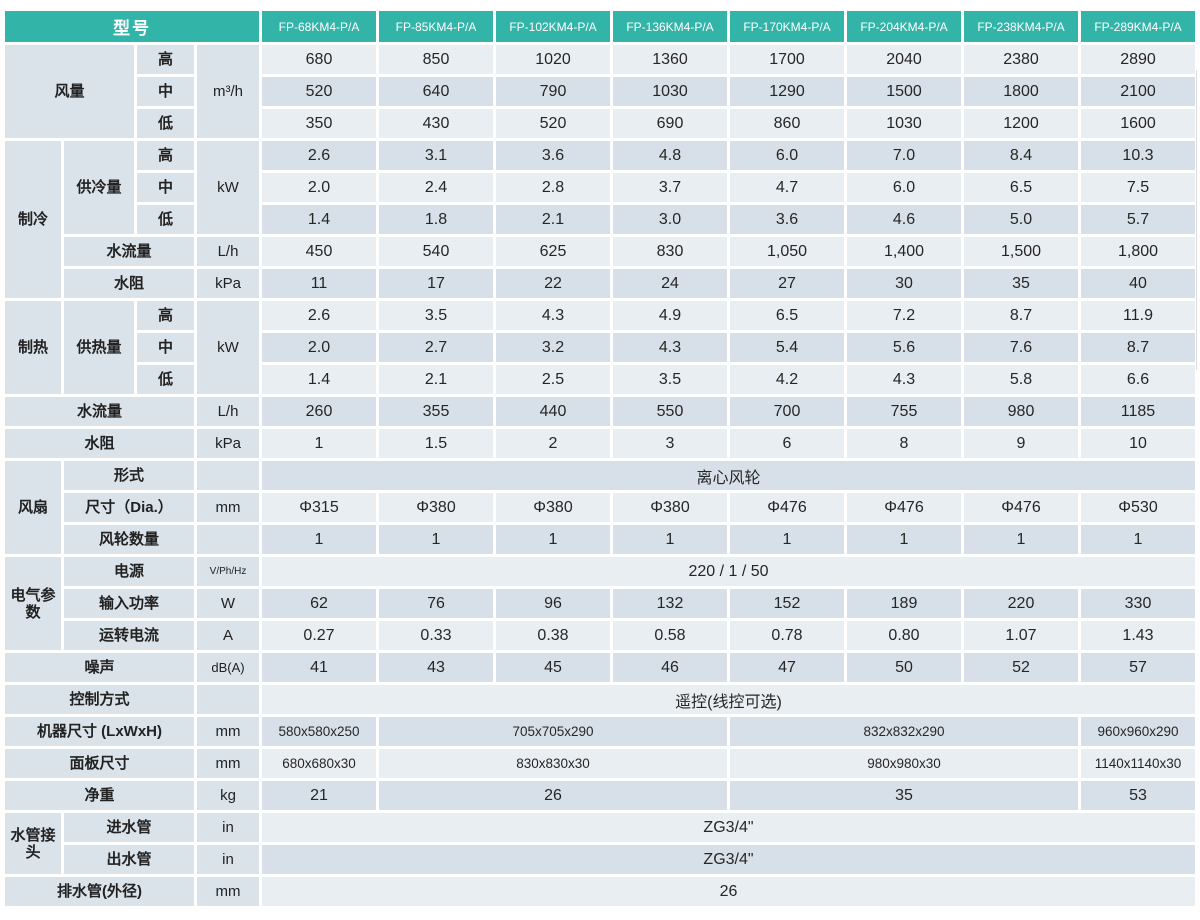  I want to click on value-cell: 680, so click(319, 59).